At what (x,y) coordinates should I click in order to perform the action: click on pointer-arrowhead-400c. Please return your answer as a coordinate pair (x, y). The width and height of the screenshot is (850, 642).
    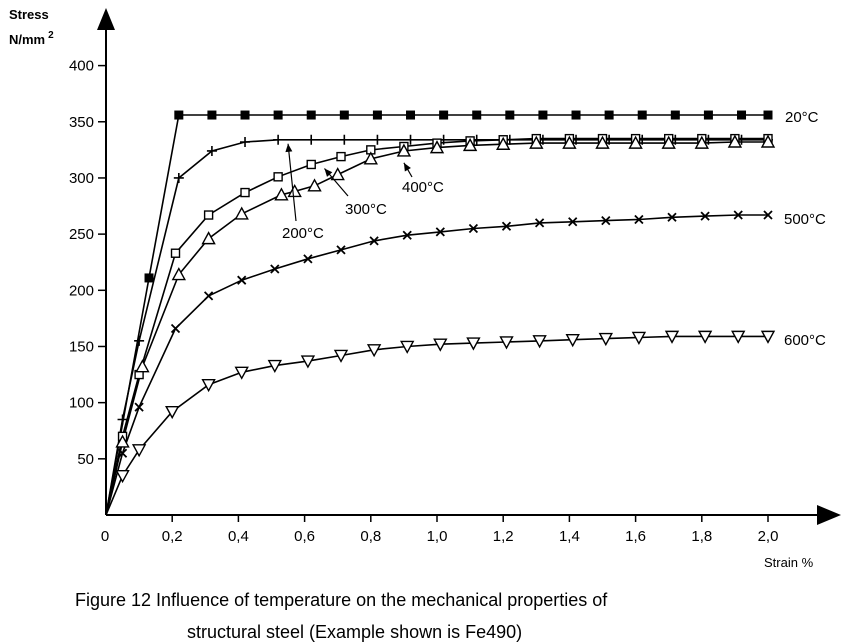
    Looking at the image, I should click on (407, 167).